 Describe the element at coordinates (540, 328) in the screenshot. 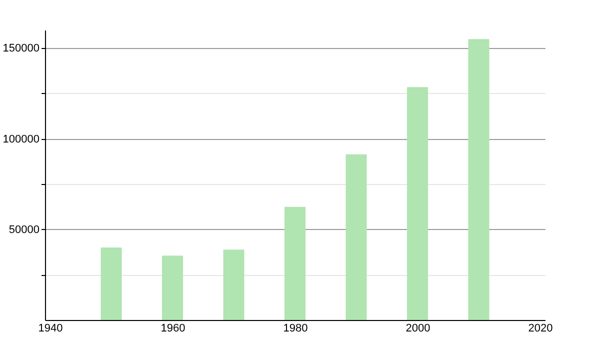

I see `x-tick-label: 2020` at that location.